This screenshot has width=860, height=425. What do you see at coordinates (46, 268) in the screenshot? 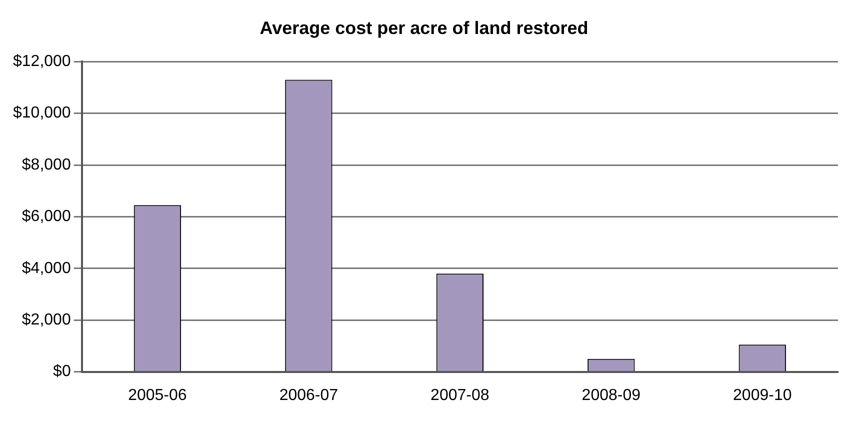
I see `y-tick-label: $4,000` at bounding box center [46, 268].